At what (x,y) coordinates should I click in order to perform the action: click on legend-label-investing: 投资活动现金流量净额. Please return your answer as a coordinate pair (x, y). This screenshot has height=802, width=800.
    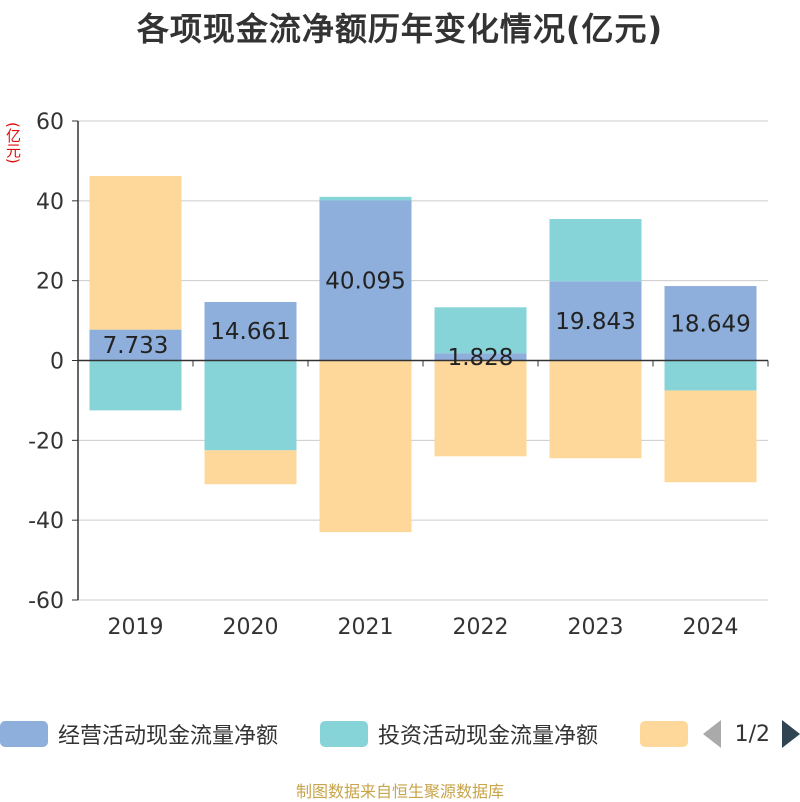
    Looking at the image, I should click on (488, 736).